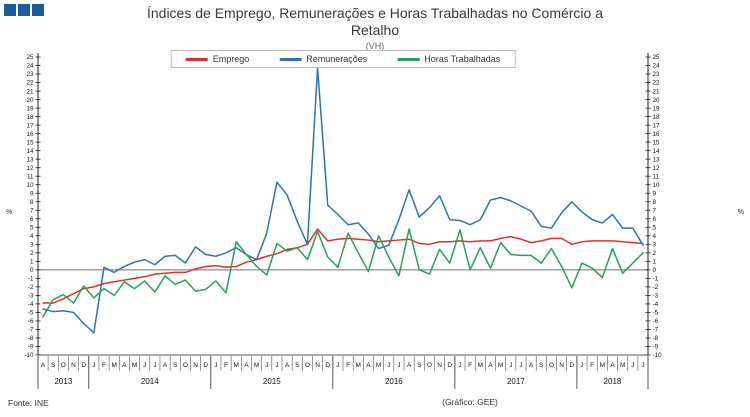 The width and height of the screenshot is (750, 417). I want to click on legend-item-horas-trabalhadas: Horas Trabalhadas, so click(448, 59).